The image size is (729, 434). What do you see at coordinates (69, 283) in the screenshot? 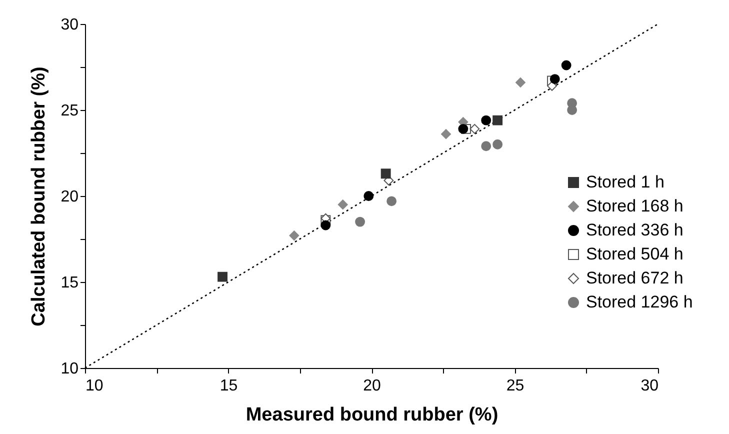
I see `y-tick-label: 15` at bounding box center [69, 283].